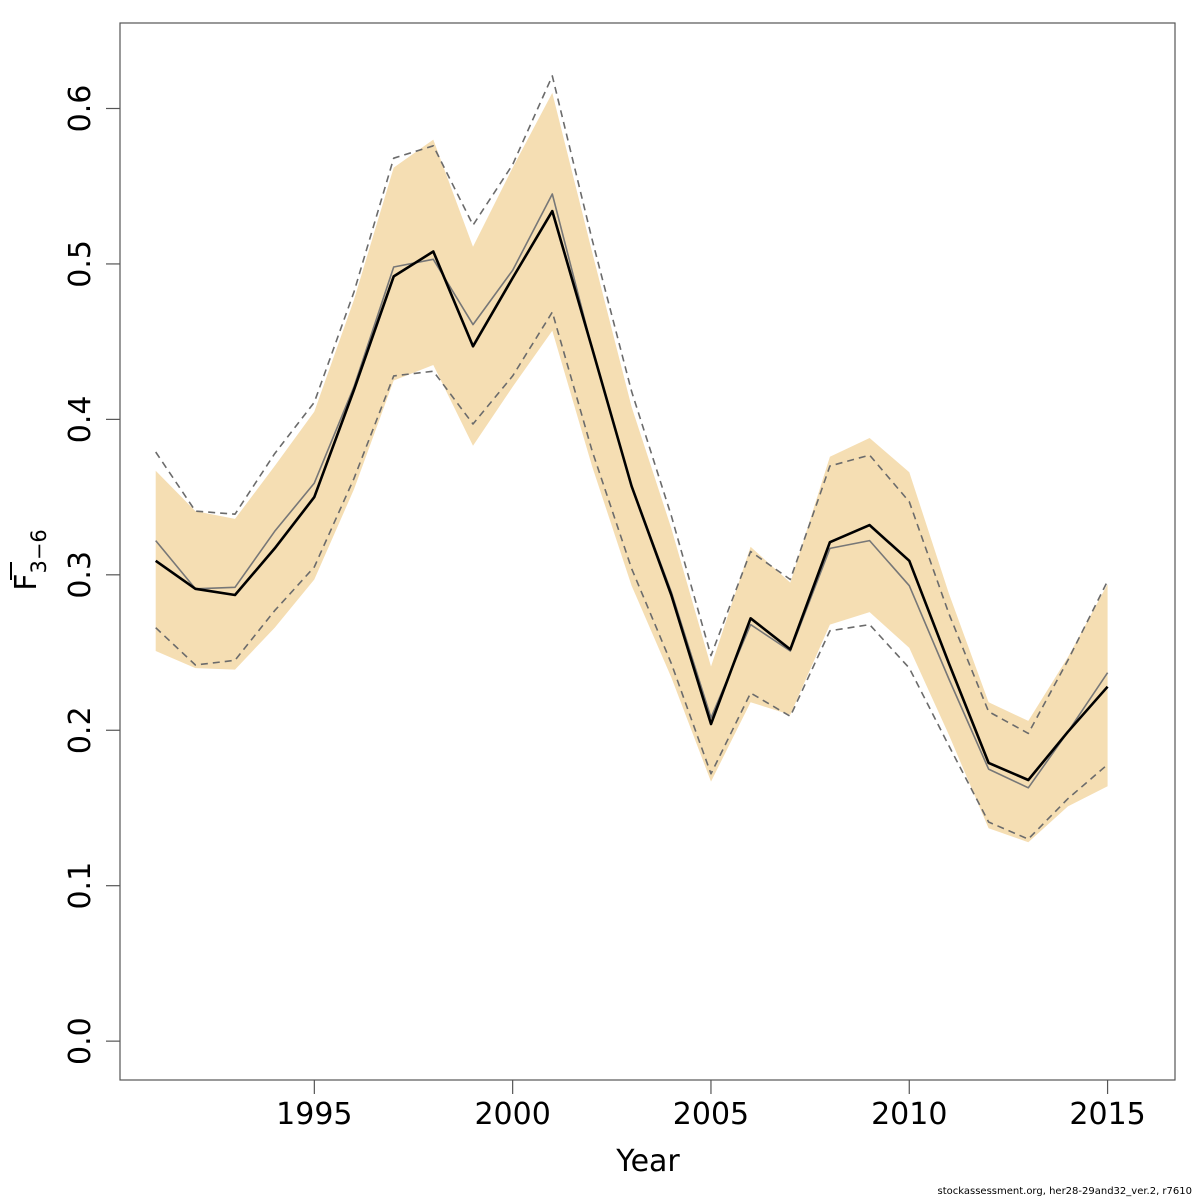 Image resolution: width=1200 pixels, height=1200 pixels. Describe the element at coordinates (80, 886) in the screenshot. I see `y-tick-label: 0.1` at that location.